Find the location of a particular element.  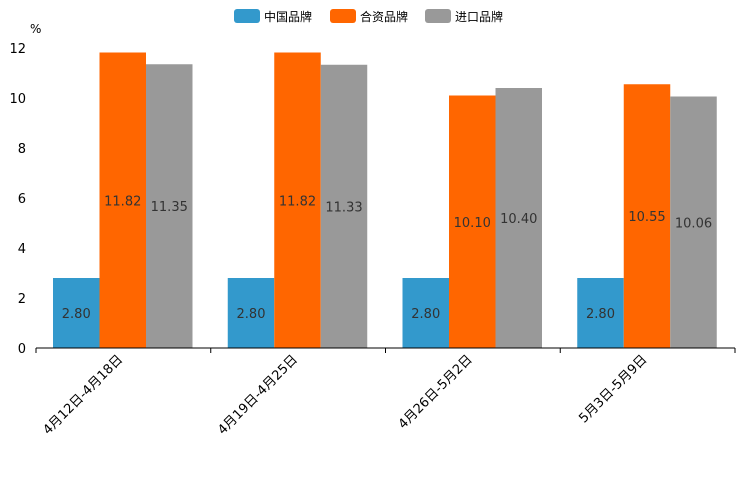

bar-series2-cat3 is located at coordinates (693, 222).